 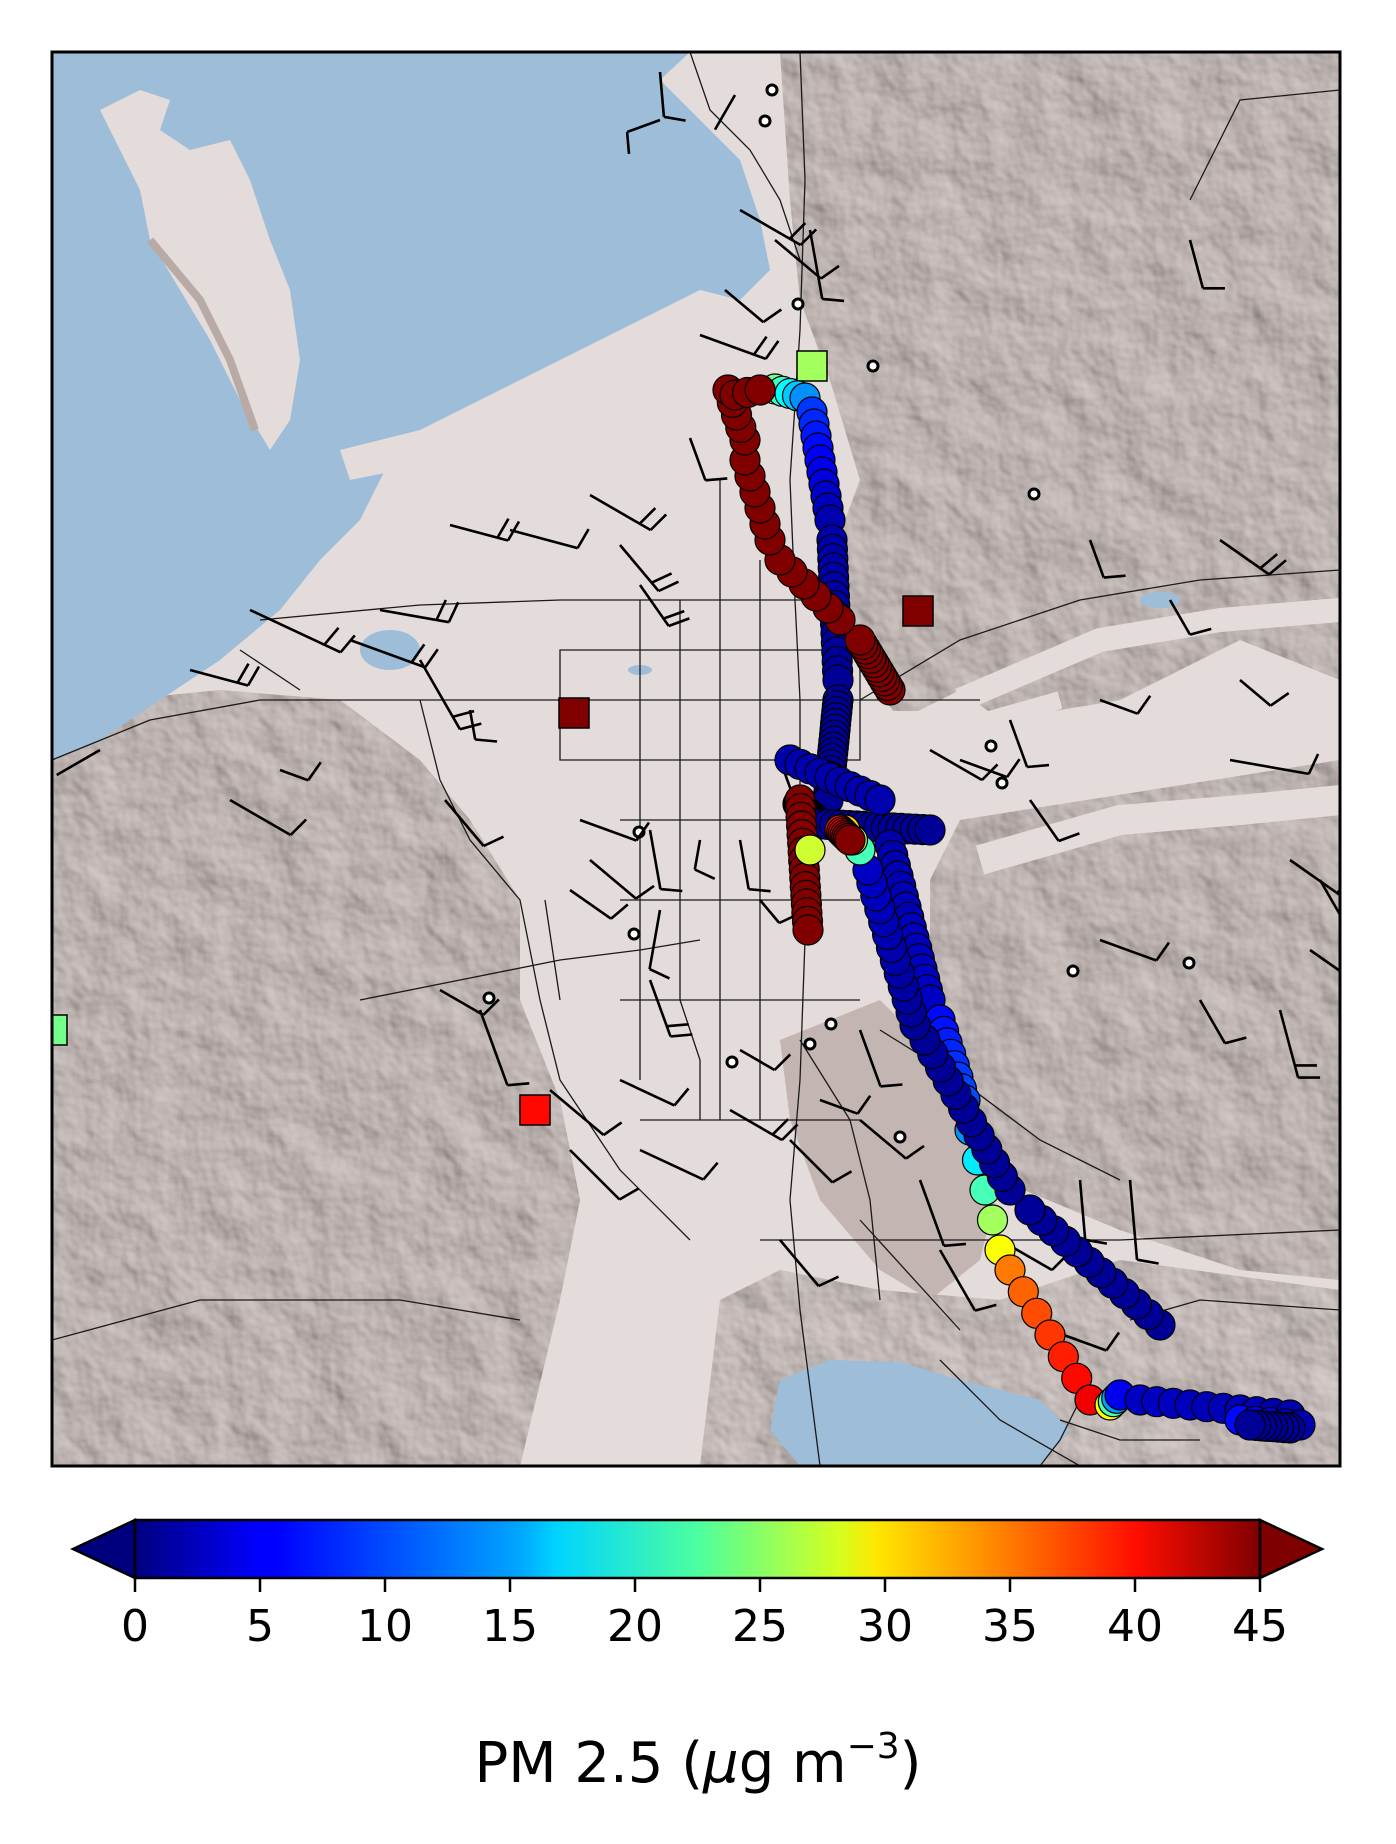 I want to click on colorbar-tick-label: 20, so click(x=635, y=1626).